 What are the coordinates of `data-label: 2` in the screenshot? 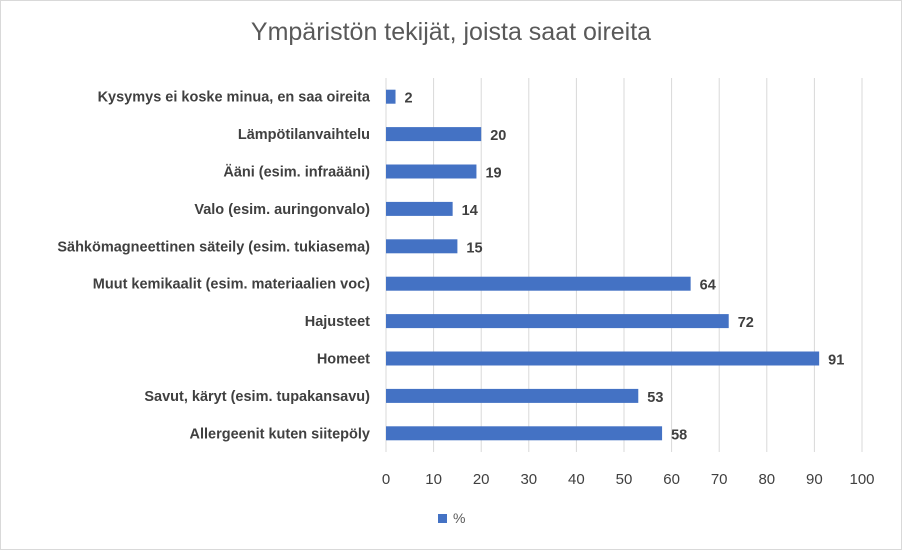 It's located at (409, 99).